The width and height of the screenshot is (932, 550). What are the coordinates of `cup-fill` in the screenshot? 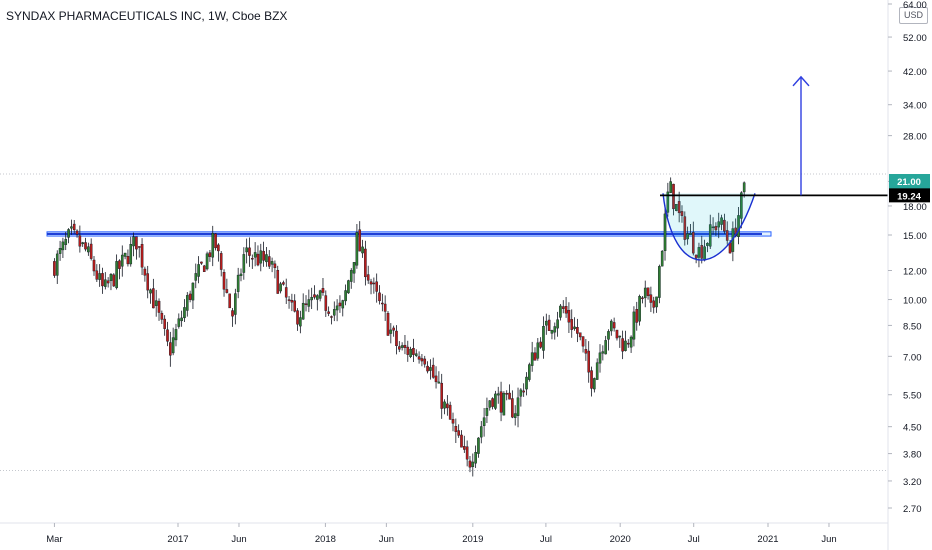 It's located at (709, 227).